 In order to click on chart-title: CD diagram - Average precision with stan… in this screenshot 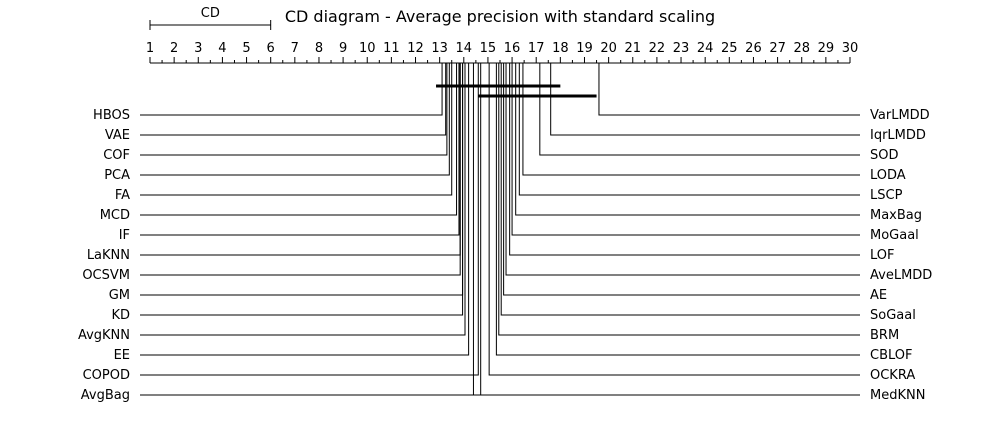, I will do `click(500, 16)`.